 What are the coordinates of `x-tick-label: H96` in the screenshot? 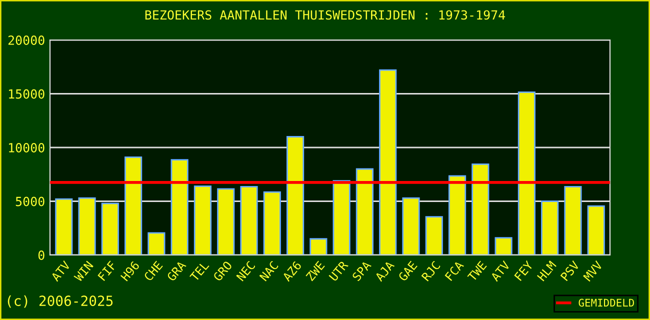 It's located at (130, 271).